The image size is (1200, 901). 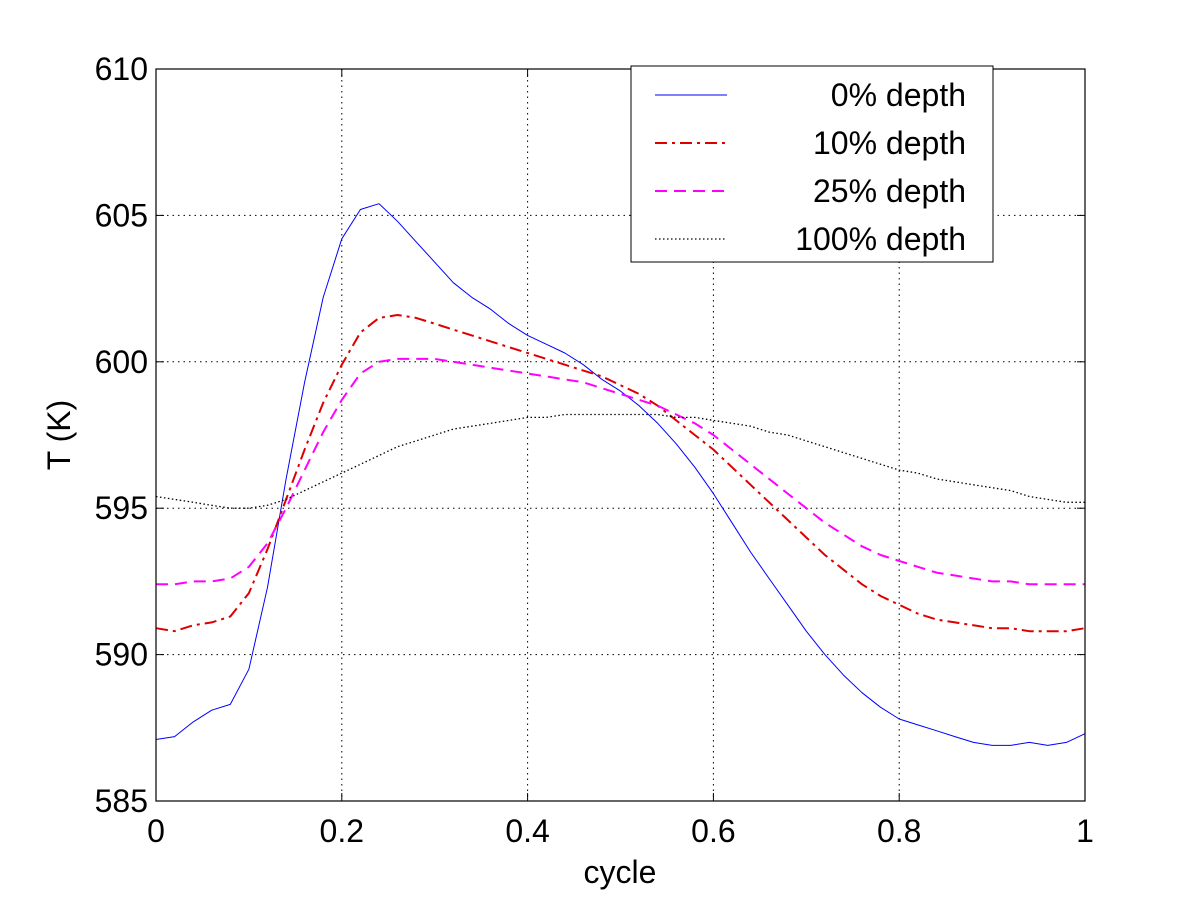 I want to click on x-tick-label: 0.6, so click(x=713, y=831).